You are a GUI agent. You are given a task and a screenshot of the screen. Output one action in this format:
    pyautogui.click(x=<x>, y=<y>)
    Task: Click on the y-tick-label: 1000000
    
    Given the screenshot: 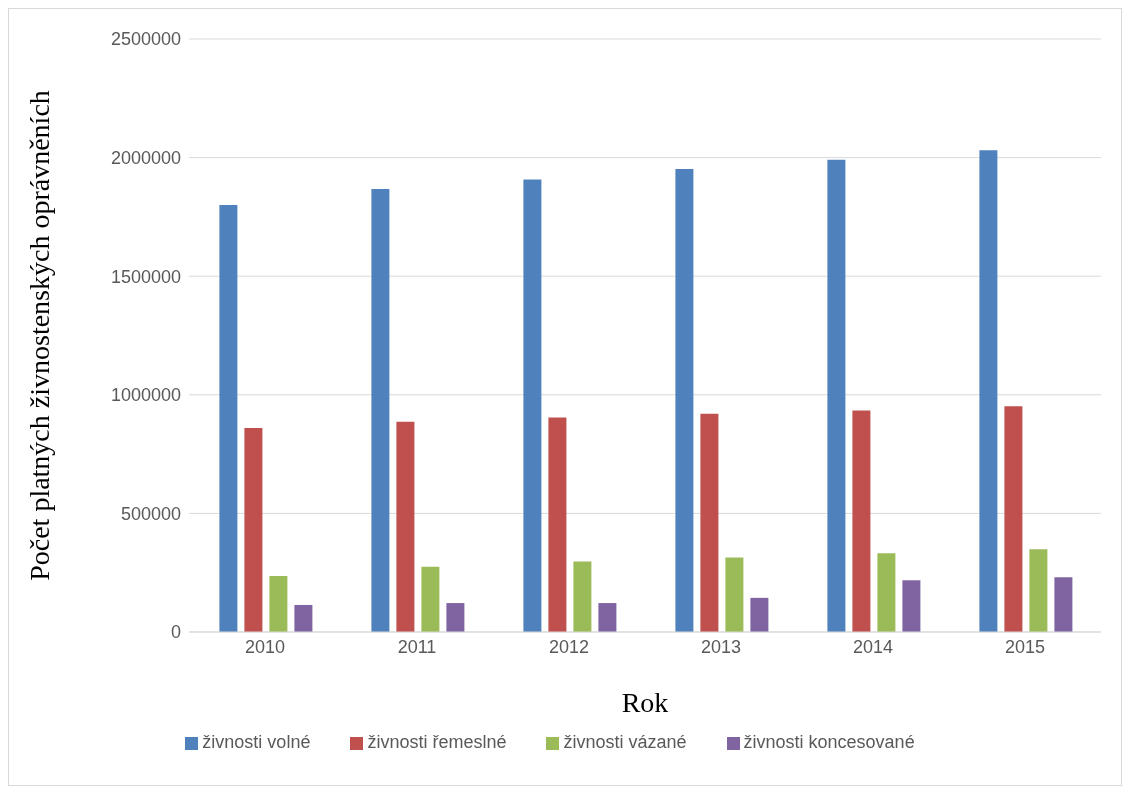 What is the action you would take?
    pyautogui.click(x=145, y=395)
    